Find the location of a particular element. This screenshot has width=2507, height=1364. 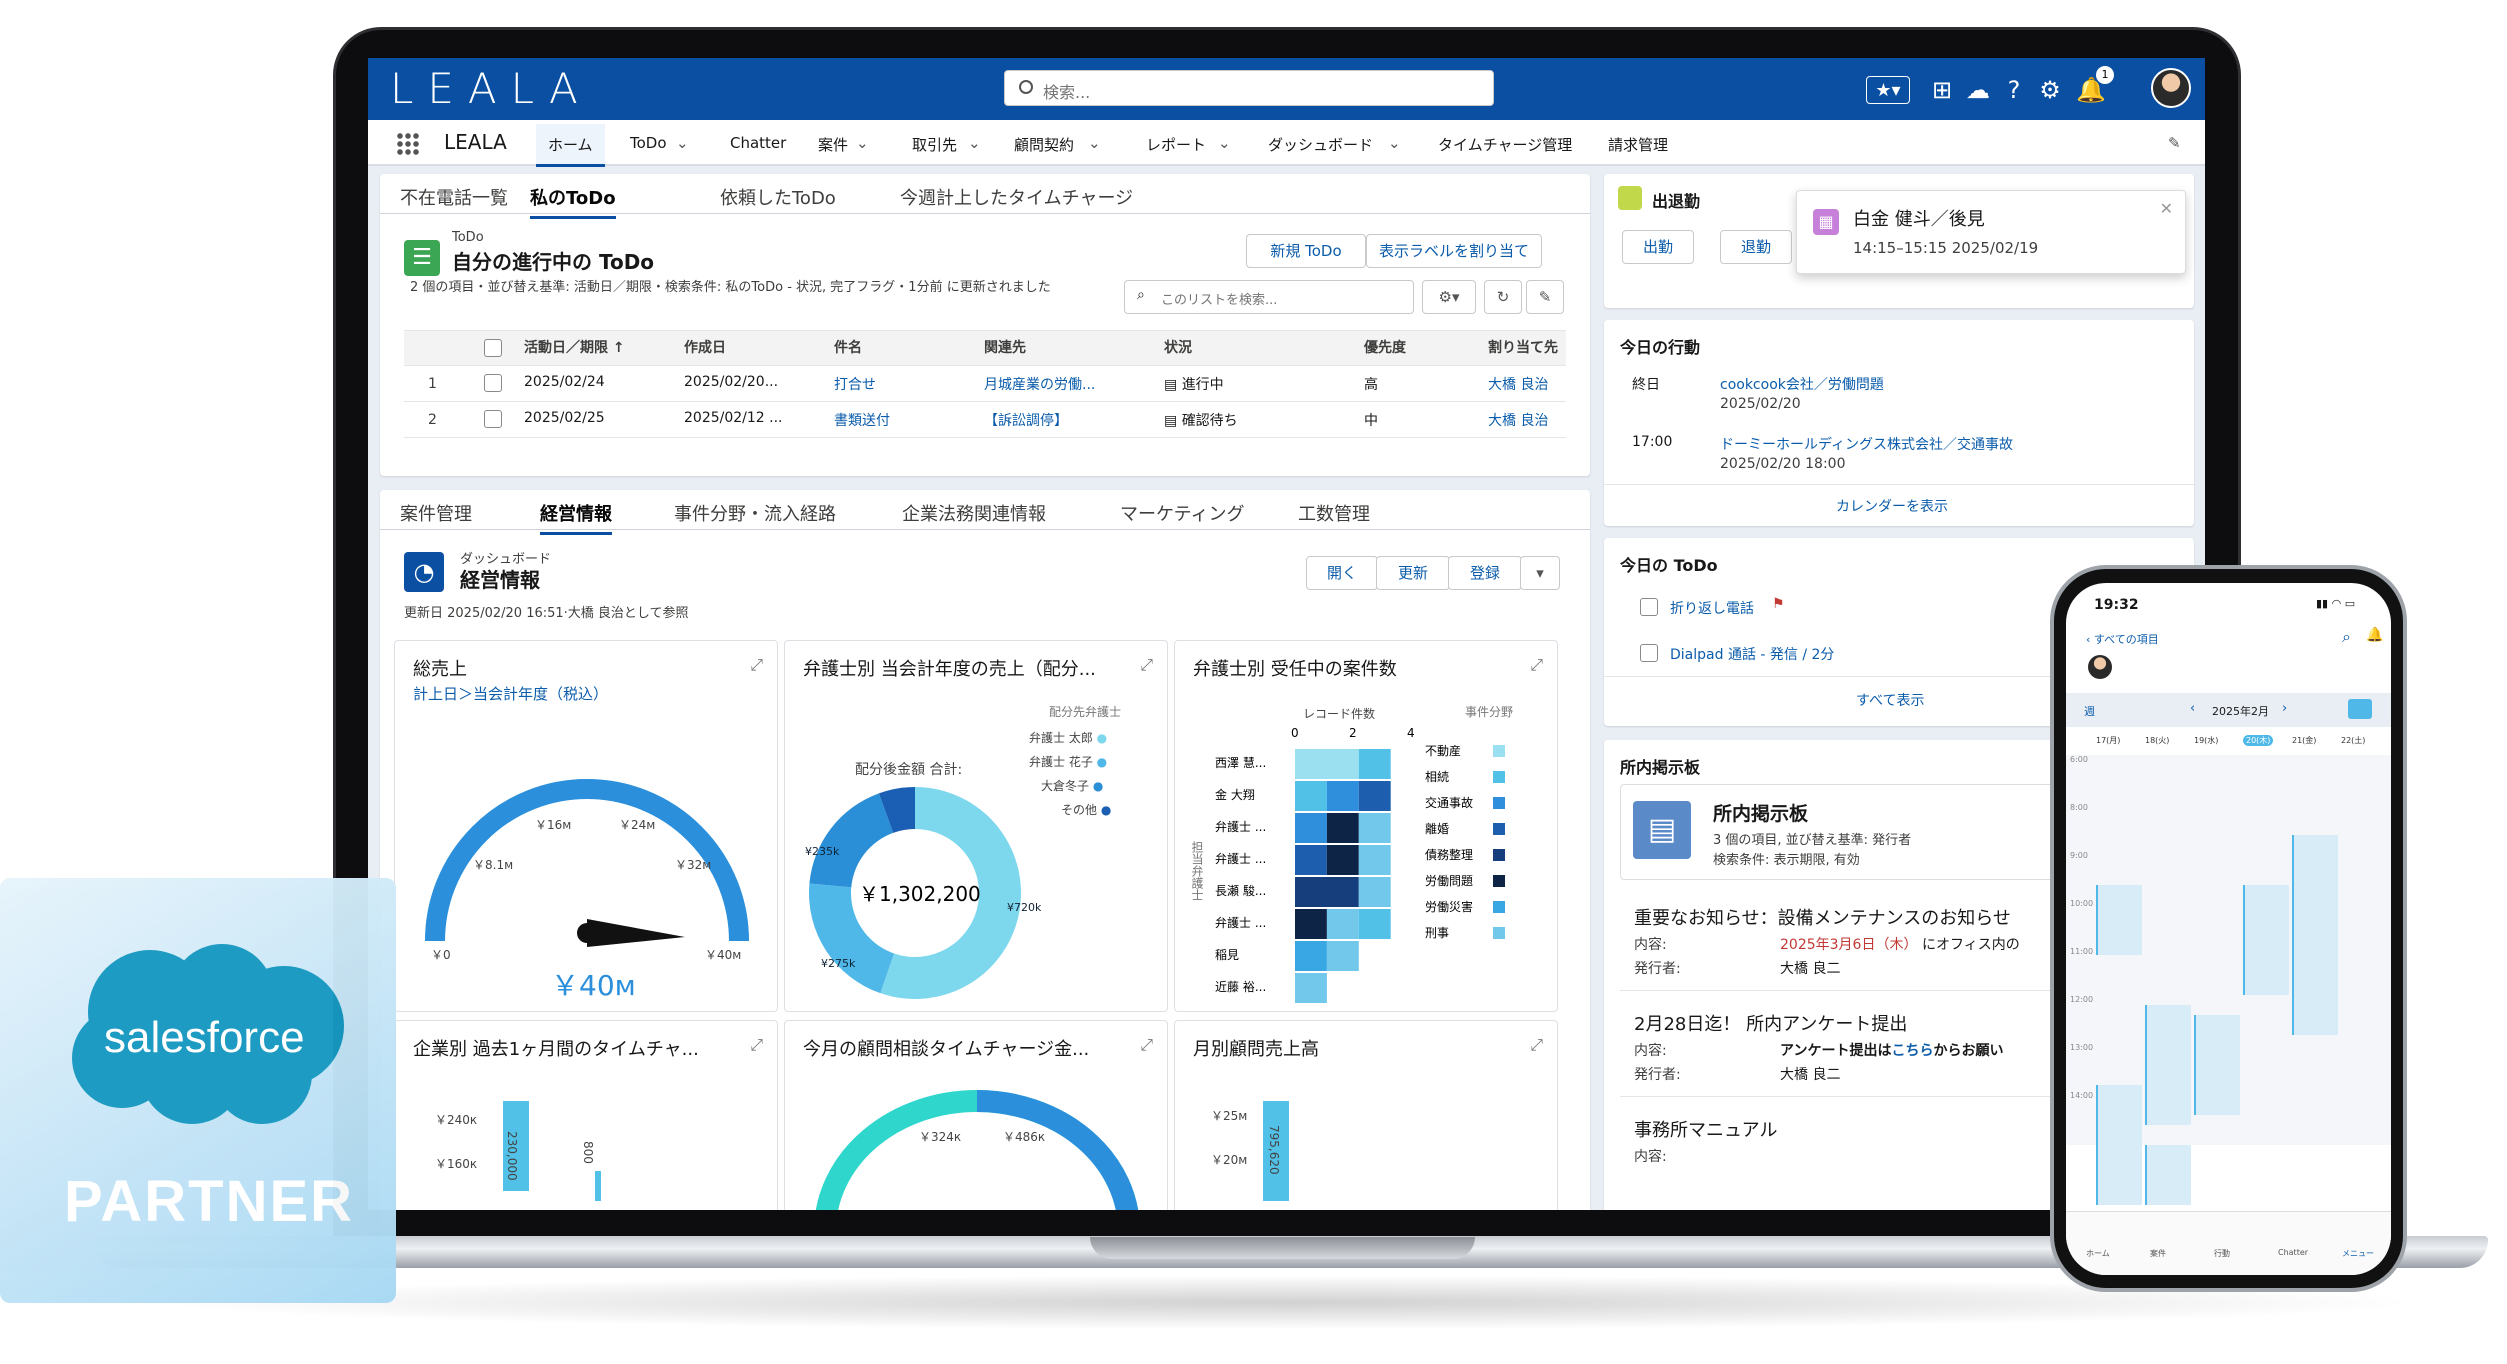

list-settings-gear-icon: ⚙▾ is located at coordinates (1449, 297).